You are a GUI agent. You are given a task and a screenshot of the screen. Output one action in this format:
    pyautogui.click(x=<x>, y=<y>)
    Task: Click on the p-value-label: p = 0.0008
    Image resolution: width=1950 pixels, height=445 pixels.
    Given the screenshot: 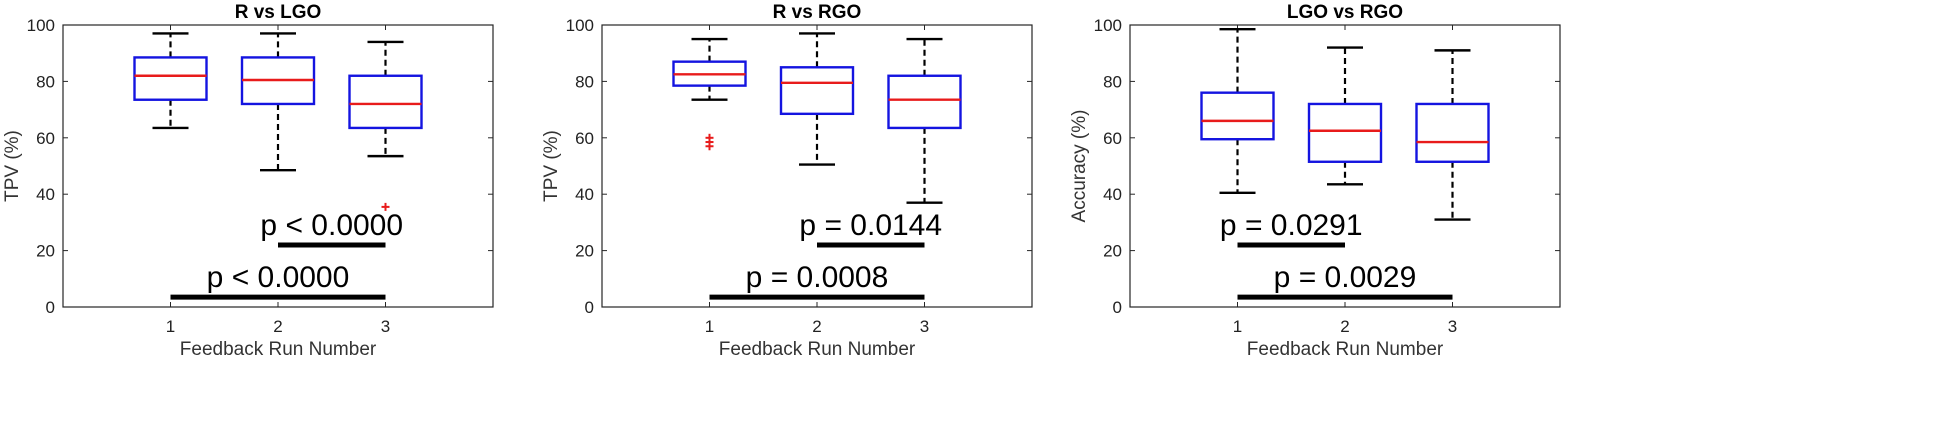 What is the action you would take?
    pyautogui.click(x=817, y=277)
    